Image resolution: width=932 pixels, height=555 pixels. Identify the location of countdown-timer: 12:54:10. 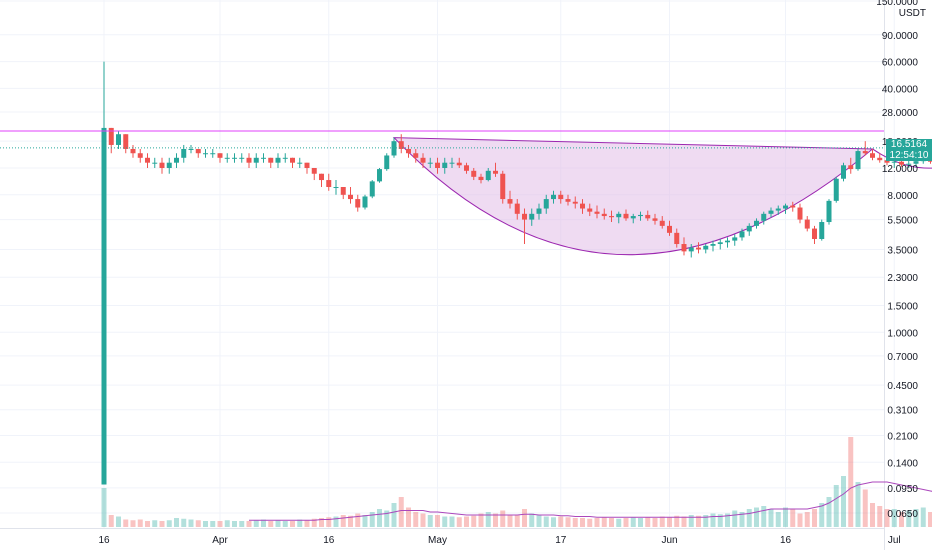
(909, 155).